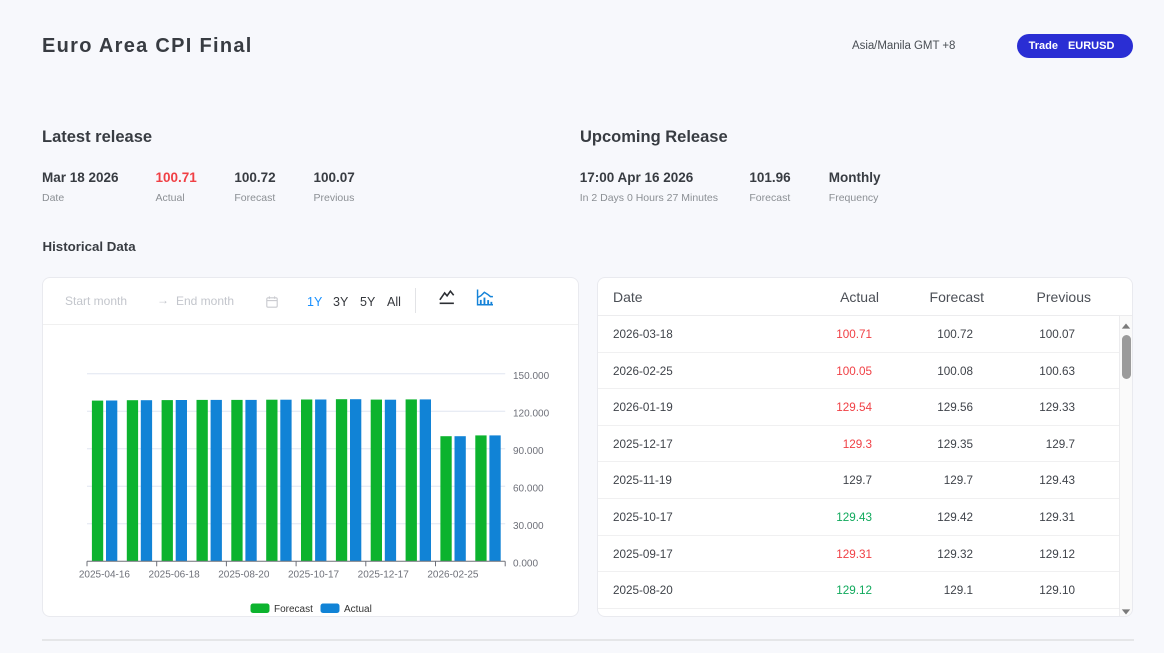  What do you see at coordinates (528, 488) in the screenshot?
I see `svg-text: 60.000` at bounding box center [528, 488].